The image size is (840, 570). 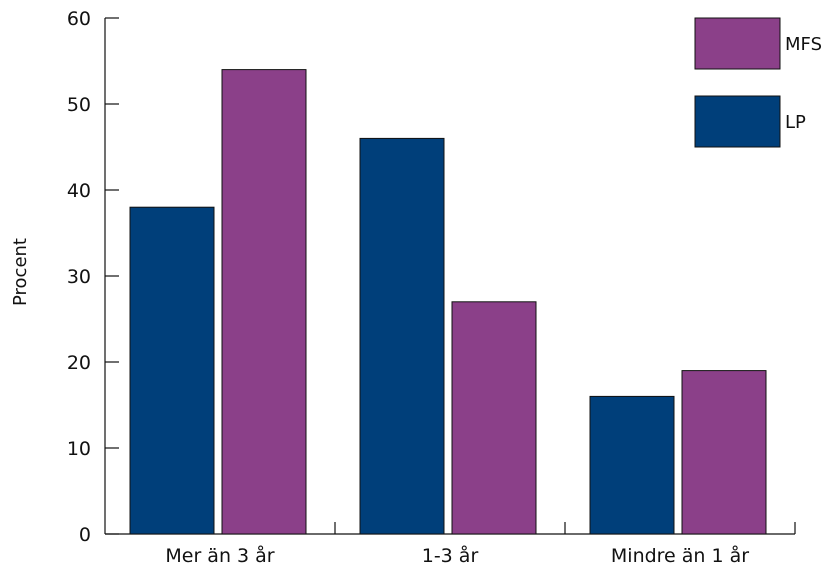 I want to click on legend-swatch-lp, so click(x=737, y=121).